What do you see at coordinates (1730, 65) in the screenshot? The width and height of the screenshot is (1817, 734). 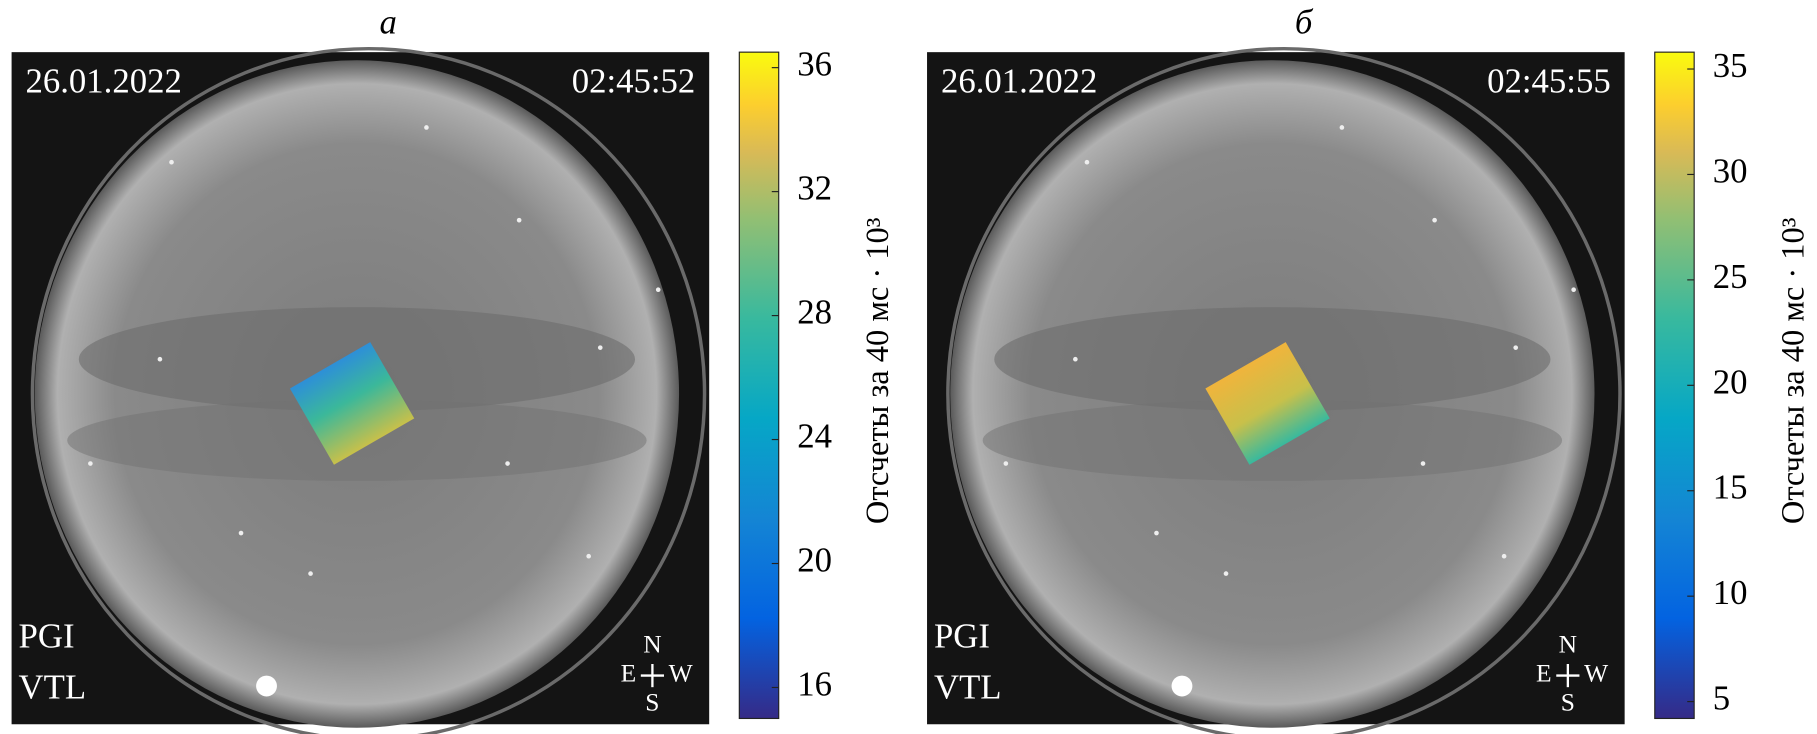 I see `colorbar-tick-label: 35` at bounding box center [1730, 65].